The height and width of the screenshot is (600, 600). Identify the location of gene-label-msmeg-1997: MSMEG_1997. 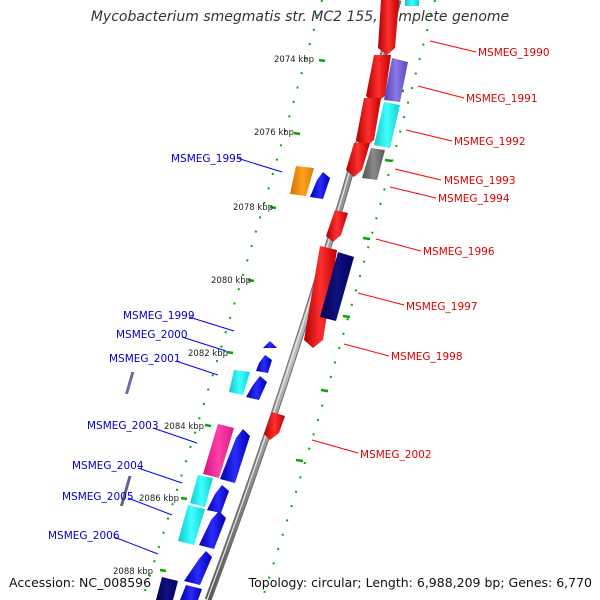
(442, 307).